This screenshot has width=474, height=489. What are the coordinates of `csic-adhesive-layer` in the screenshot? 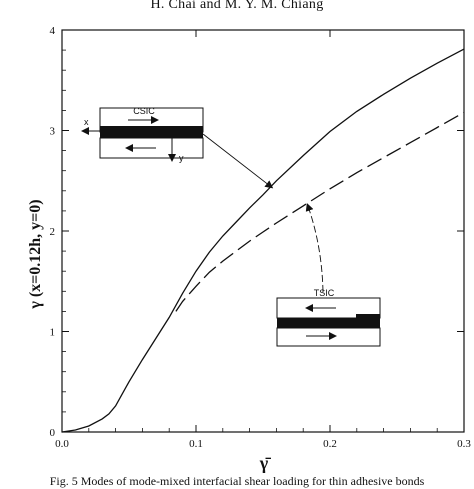 It's located at (151, 132).